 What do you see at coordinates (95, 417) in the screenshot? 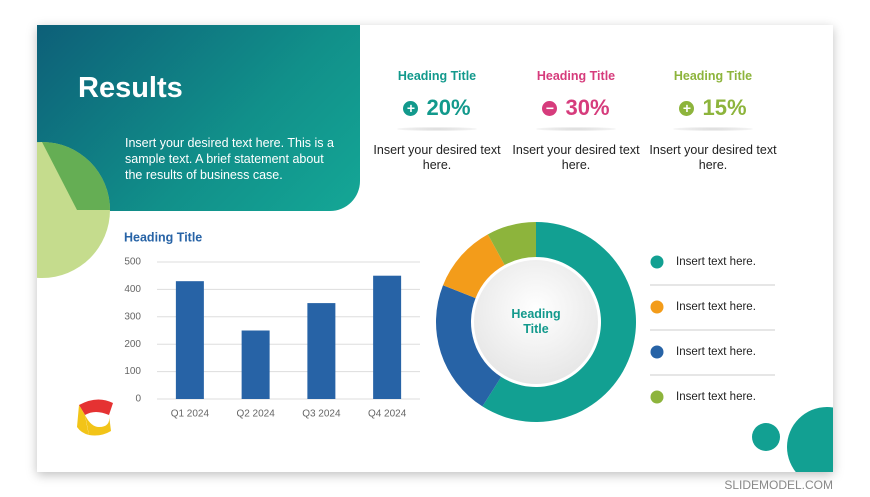
I see `logo` at bounding box center [95, 417].